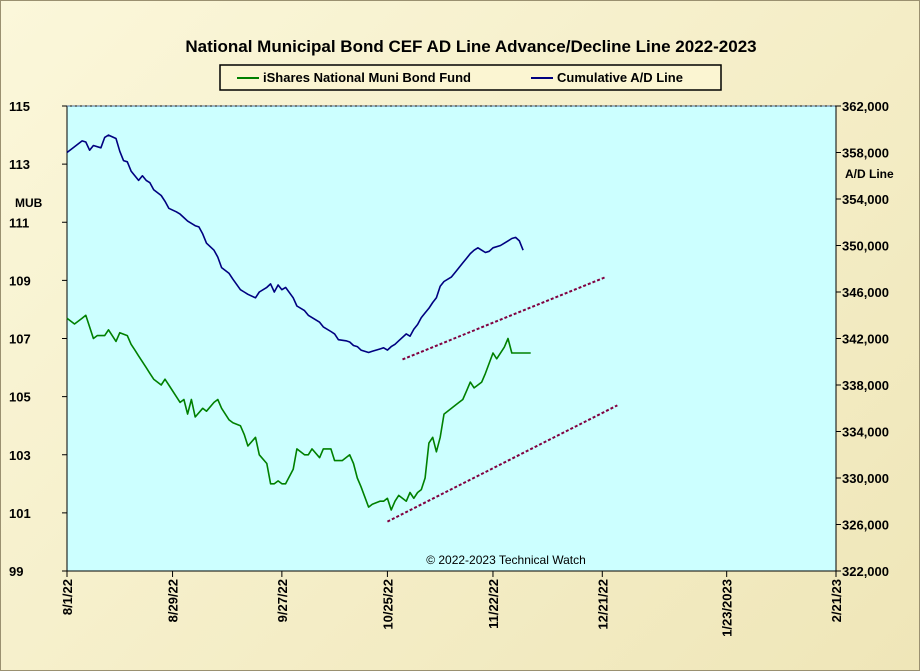  What do you see at coordinates (727, 608) in the screenshot?
I see `x-tick-label: 1/23/2023` at bounding box center [727, 608].